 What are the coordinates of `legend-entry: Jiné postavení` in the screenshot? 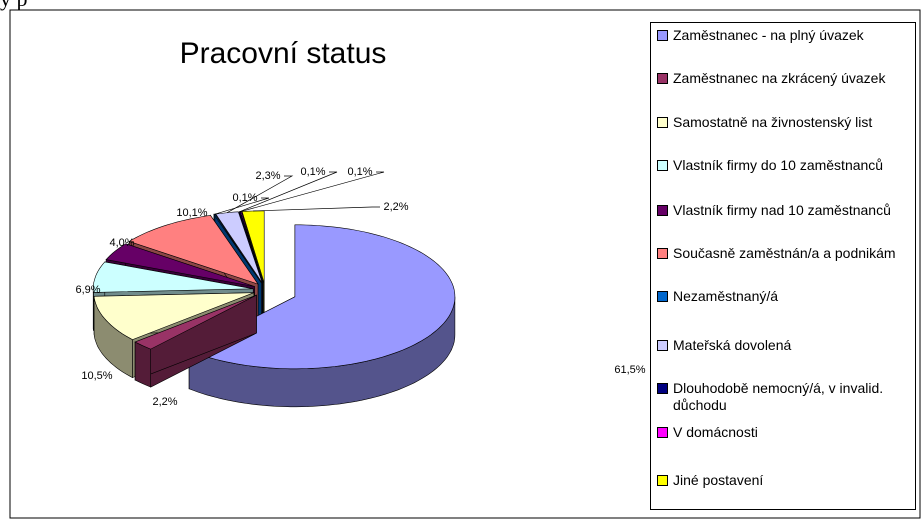 It's located at (782, 480).